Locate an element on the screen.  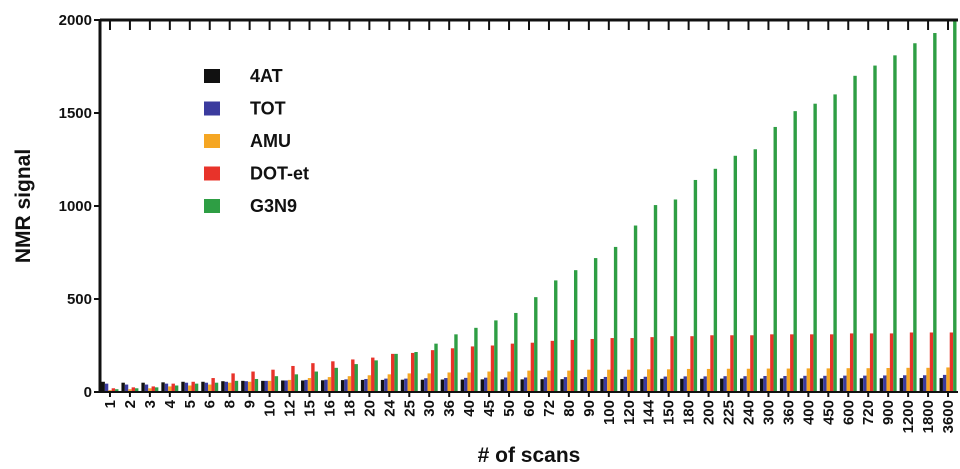
y-tick-label: 2000 is located at coordinates (75, 20).